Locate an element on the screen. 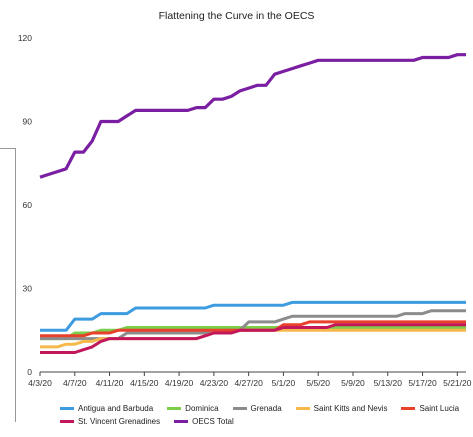  legend-item: Dominica is located at coordinates (193, 408).